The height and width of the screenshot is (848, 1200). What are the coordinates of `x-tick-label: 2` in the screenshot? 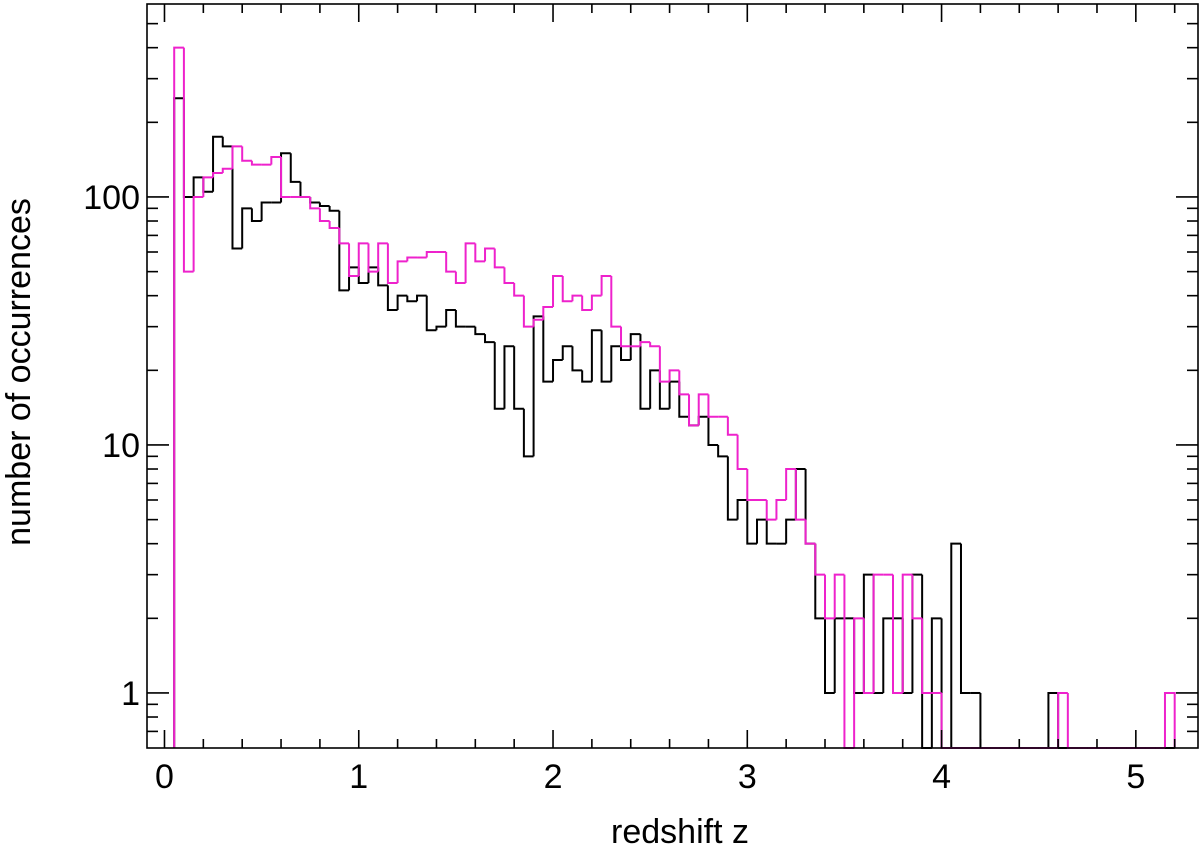 It's located at (553, 777).